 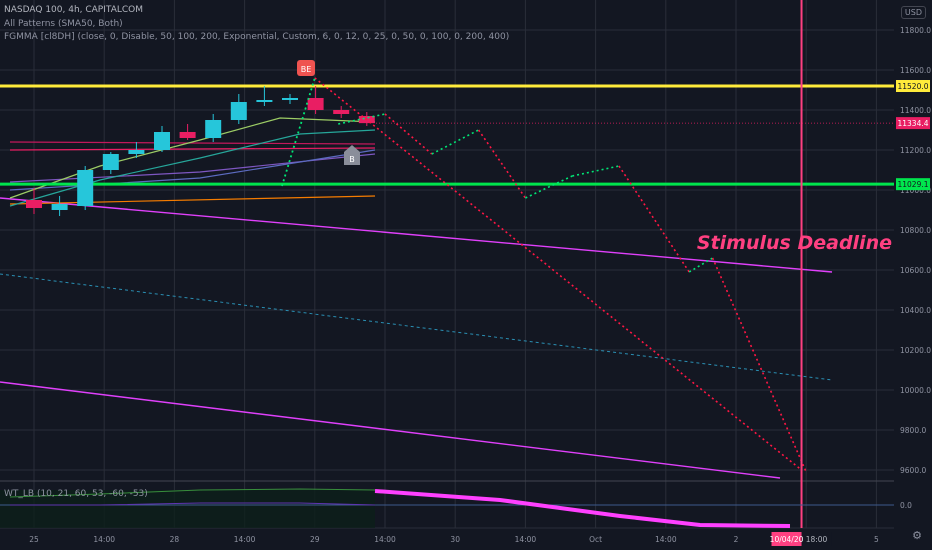 What do you see at coordinates (390, 430) in the screenshot?
I see `trendline-lower` at bounding box center [390, 430].